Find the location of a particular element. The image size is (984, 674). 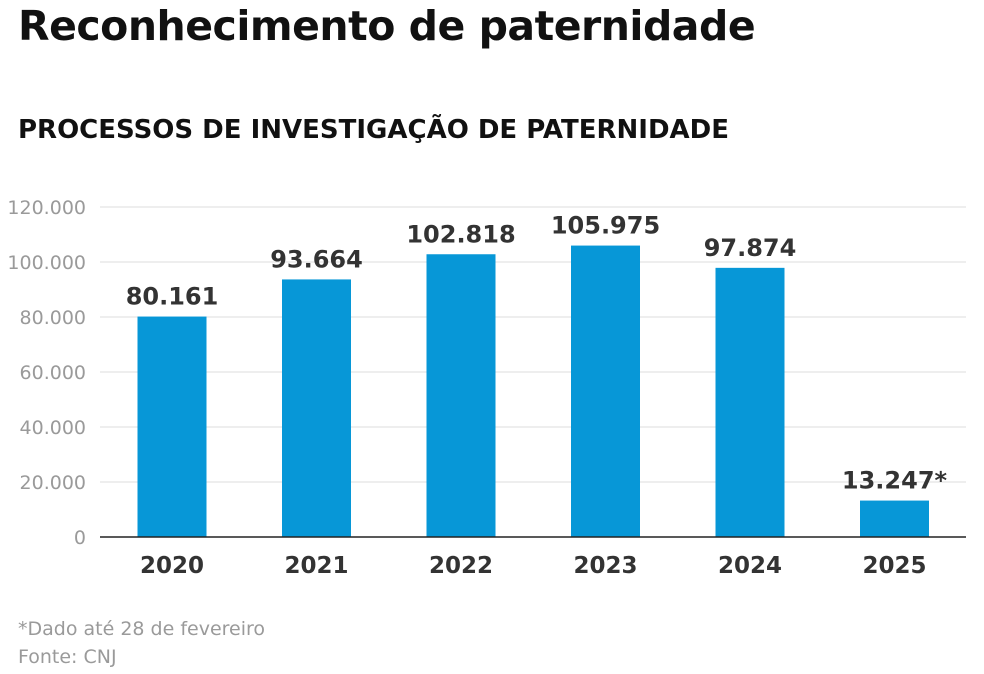

y-tick-label: 40.000 is located at coordinates (53, 428).